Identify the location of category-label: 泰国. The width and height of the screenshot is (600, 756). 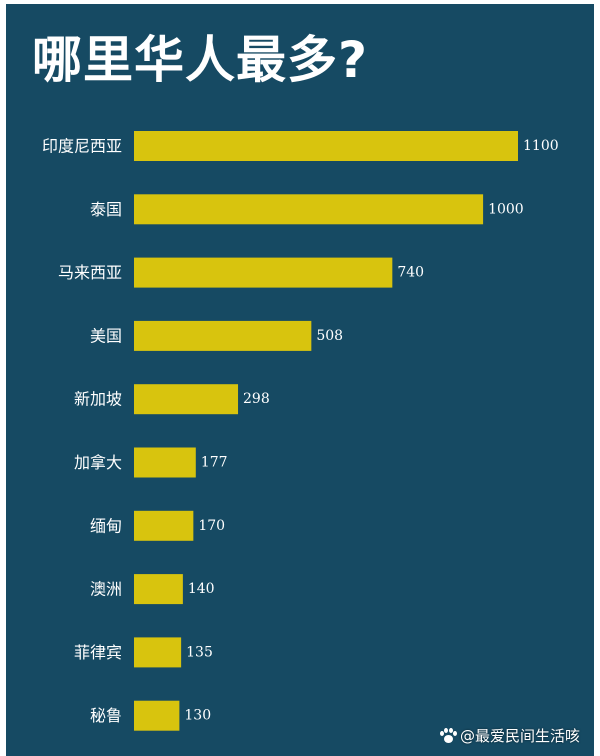
(106, 209).